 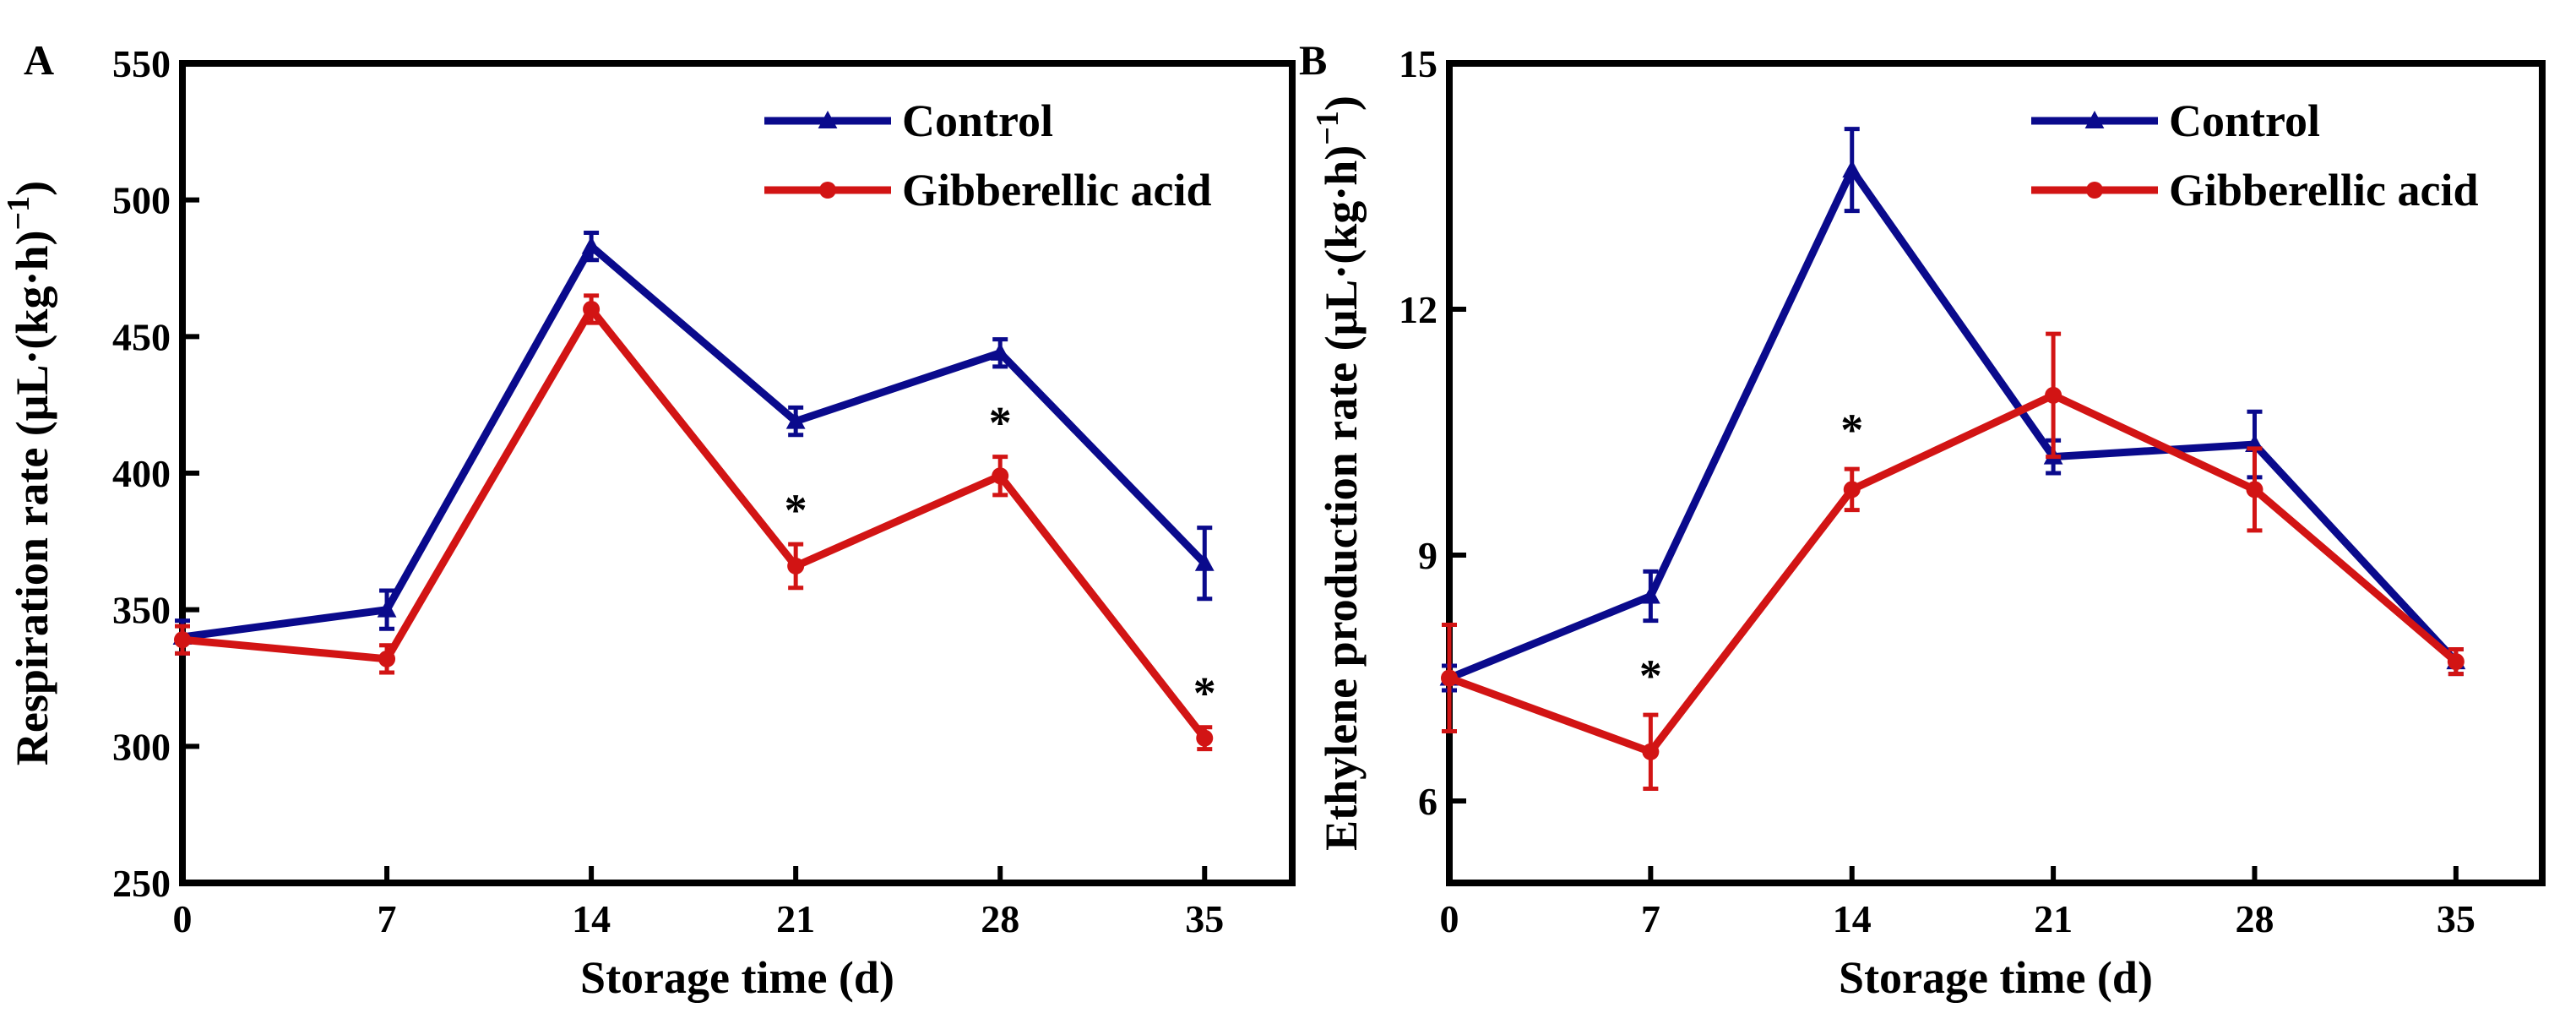 I want to click on y-tick-label: 6, so click(x=1427, y=801).